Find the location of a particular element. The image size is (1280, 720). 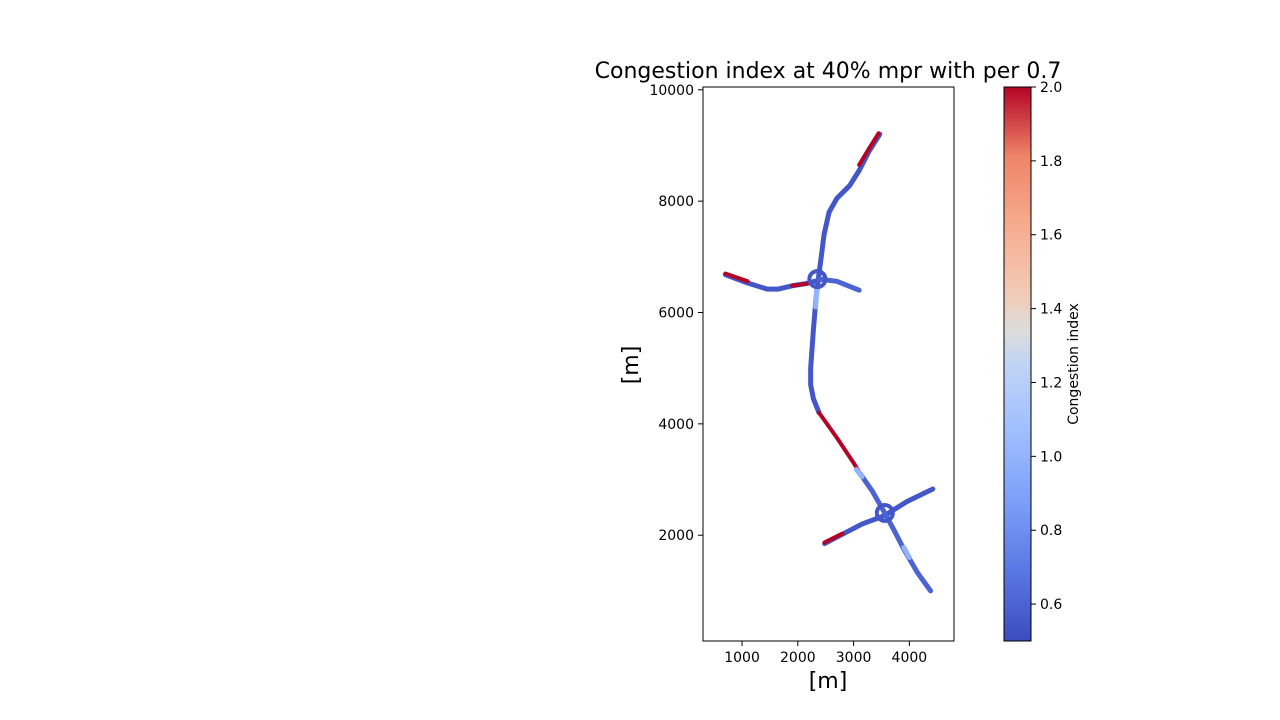

y-axis-label: [m] is located at coordinates (631, 365).